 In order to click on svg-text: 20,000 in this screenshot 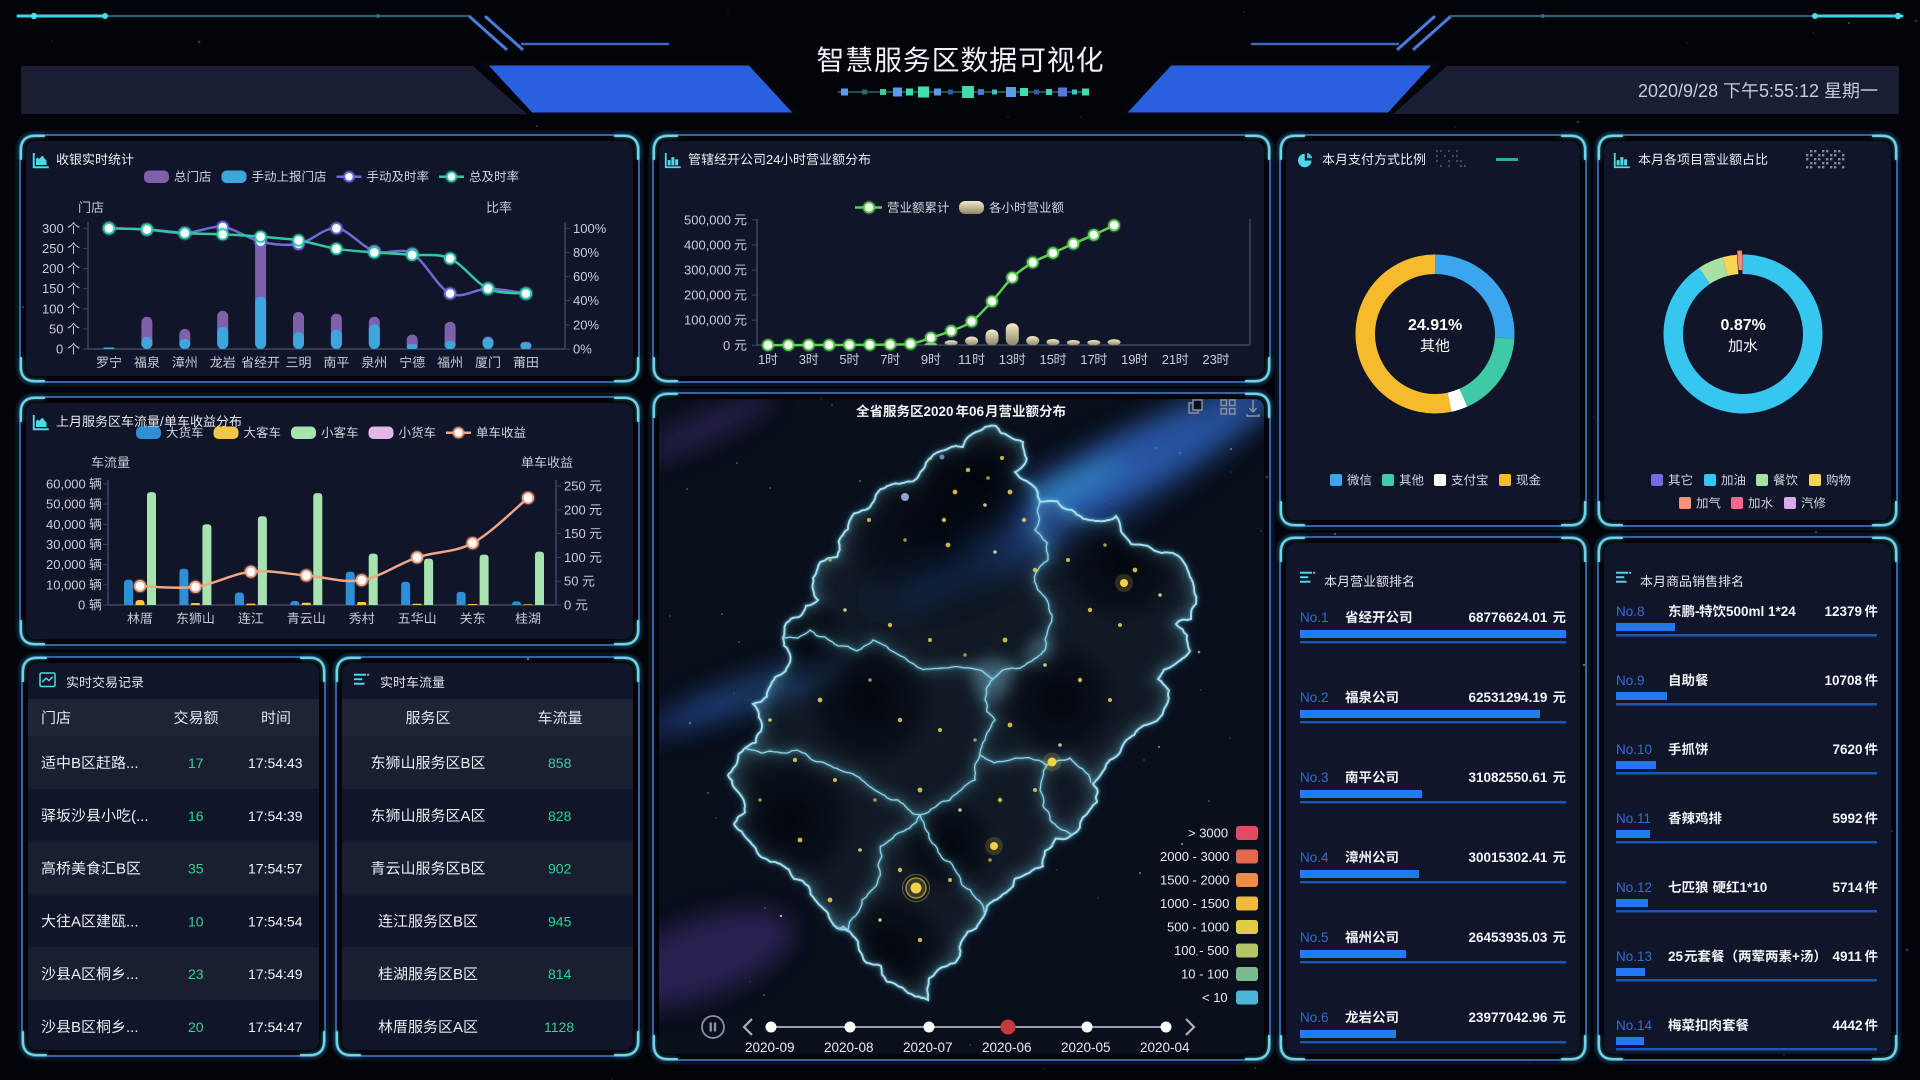, I will do `click(66, 564)`.